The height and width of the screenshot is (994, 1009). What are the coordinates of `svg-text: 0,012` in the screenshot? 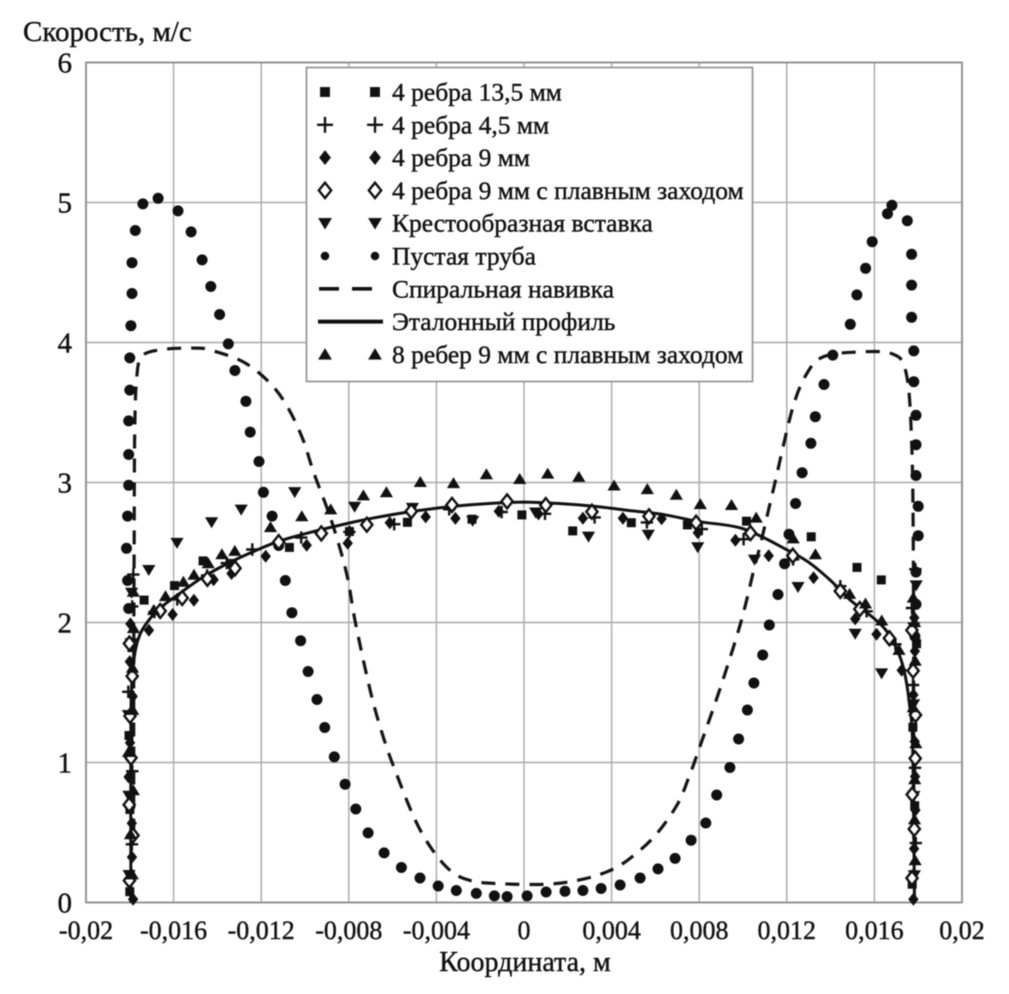 It's located at (787, 930).